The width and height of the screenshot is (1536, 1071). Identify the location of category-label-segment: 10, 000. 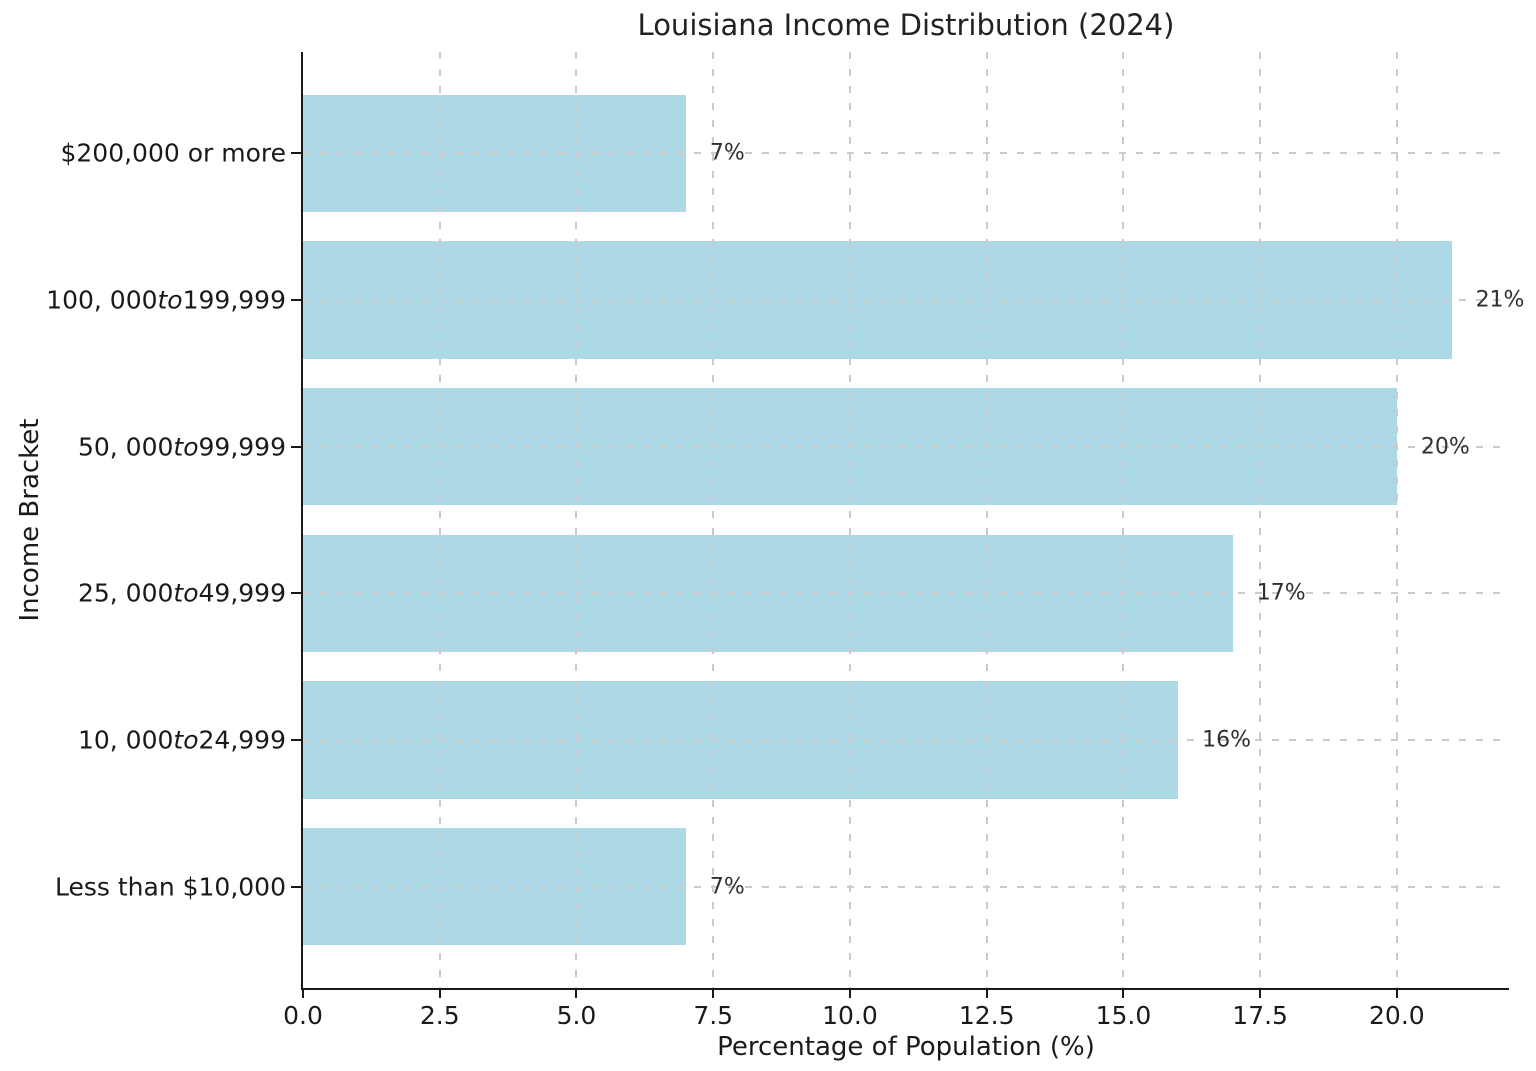
(125, 740).